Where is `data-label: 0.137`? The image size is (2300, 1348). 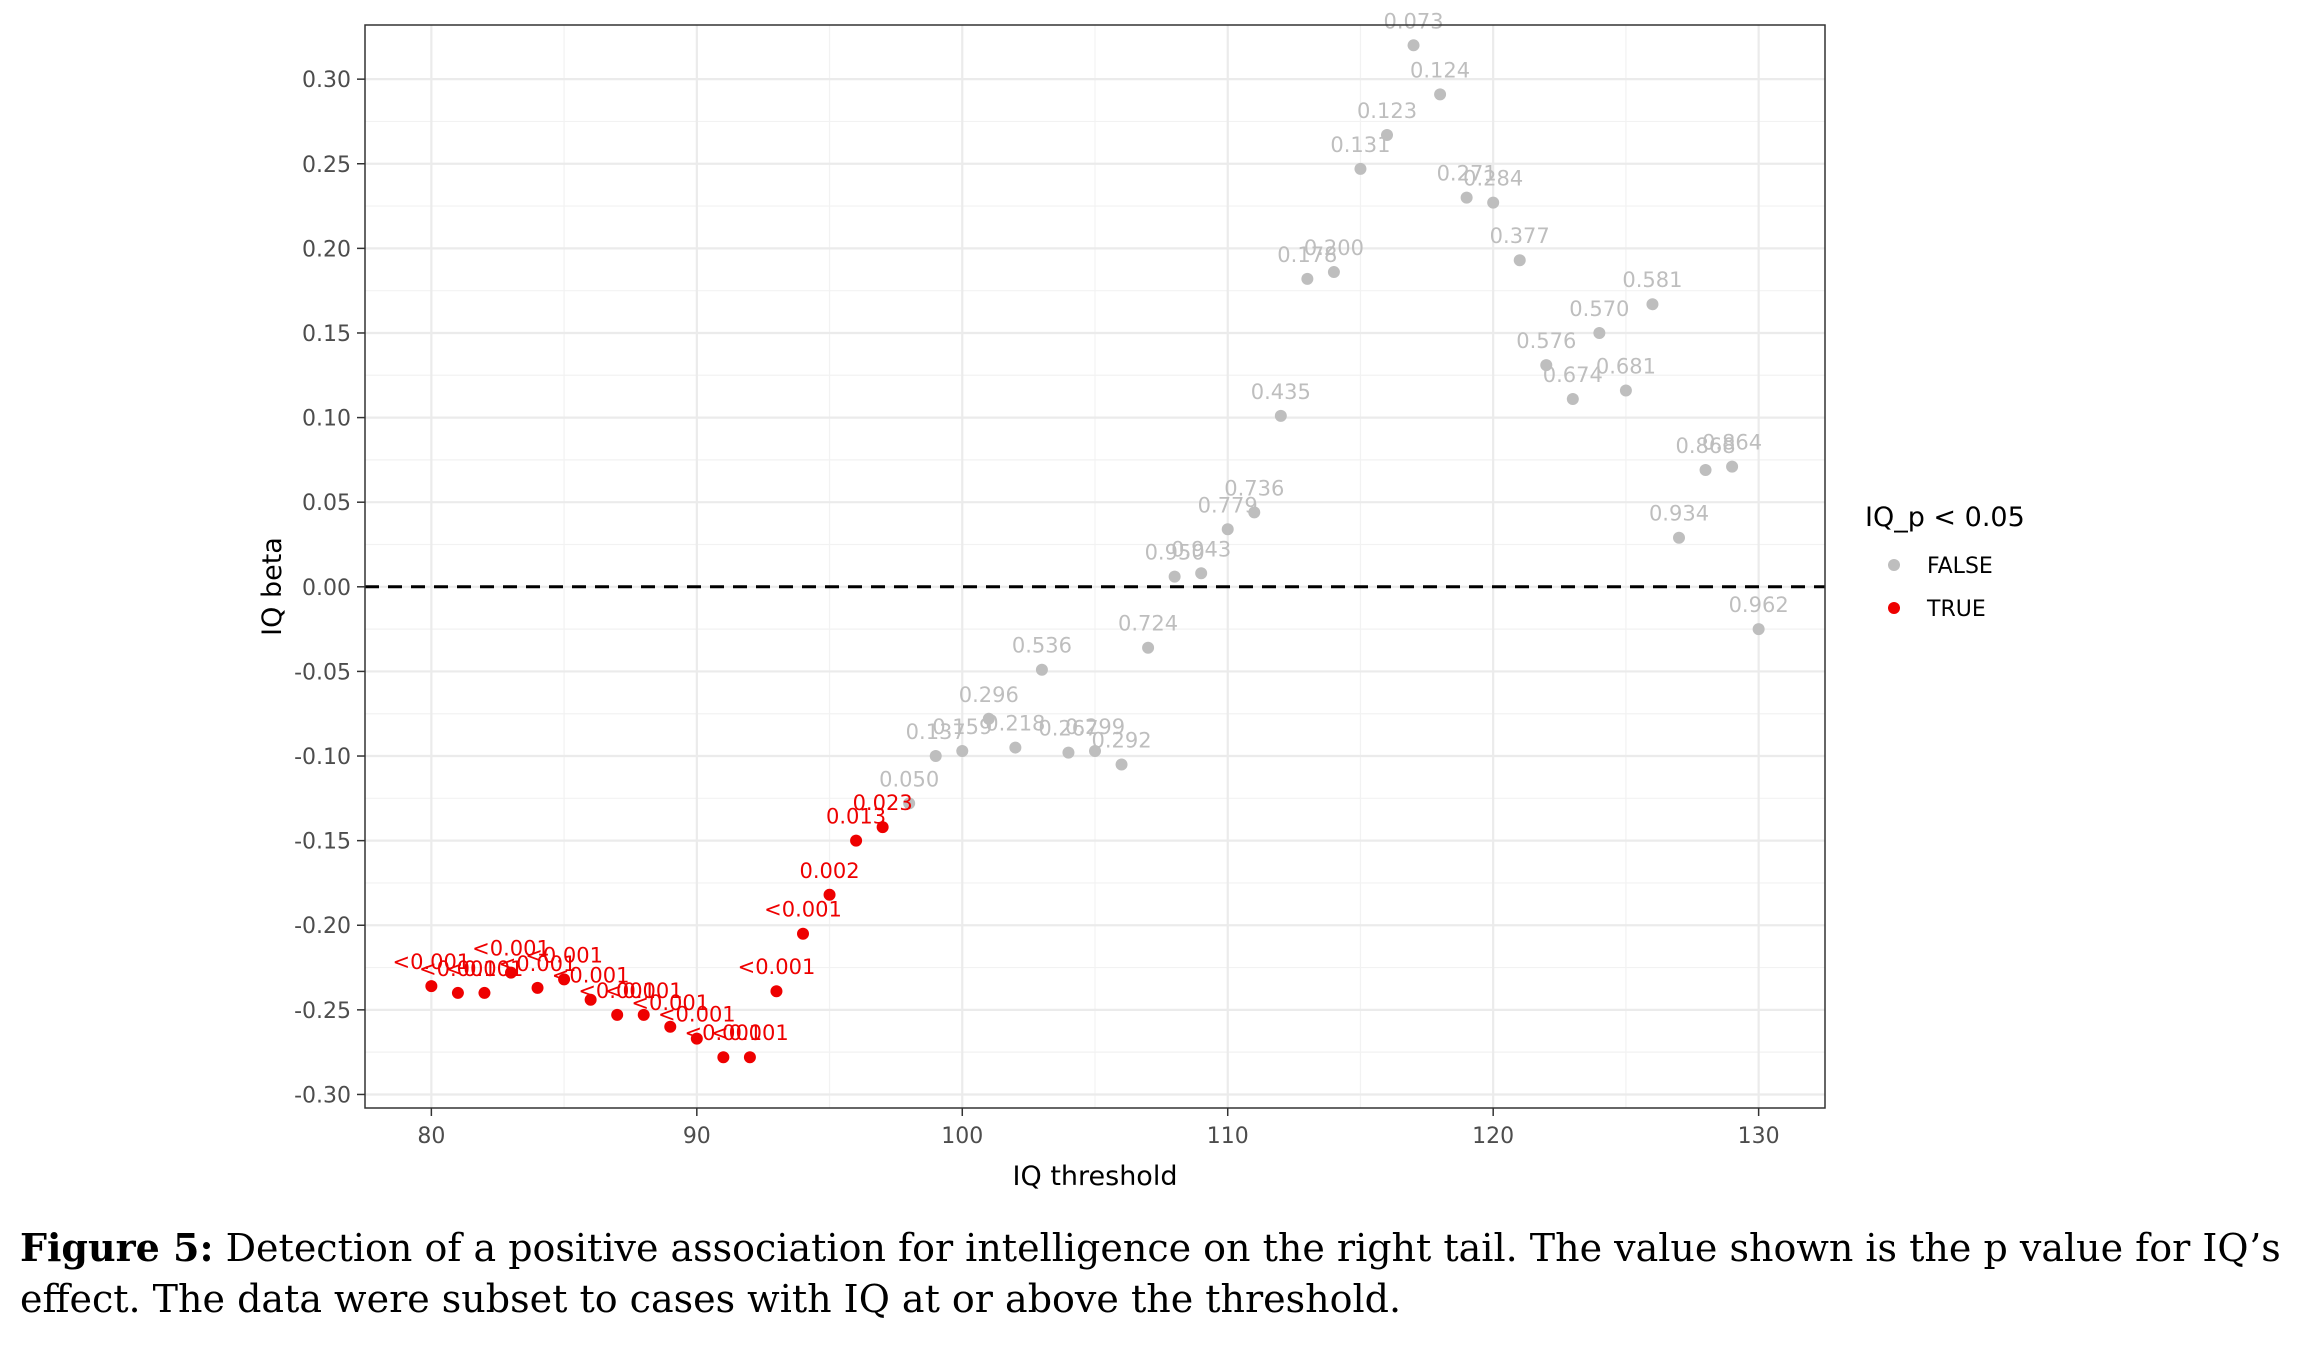 data-label: 0.137 is located at coordinates (936, 732).